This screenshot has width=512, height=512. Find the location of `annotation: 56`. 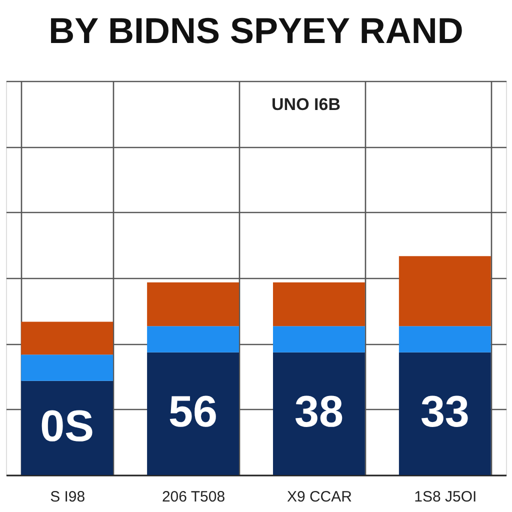

annotation: 56 is located at coordinates (193, 412).